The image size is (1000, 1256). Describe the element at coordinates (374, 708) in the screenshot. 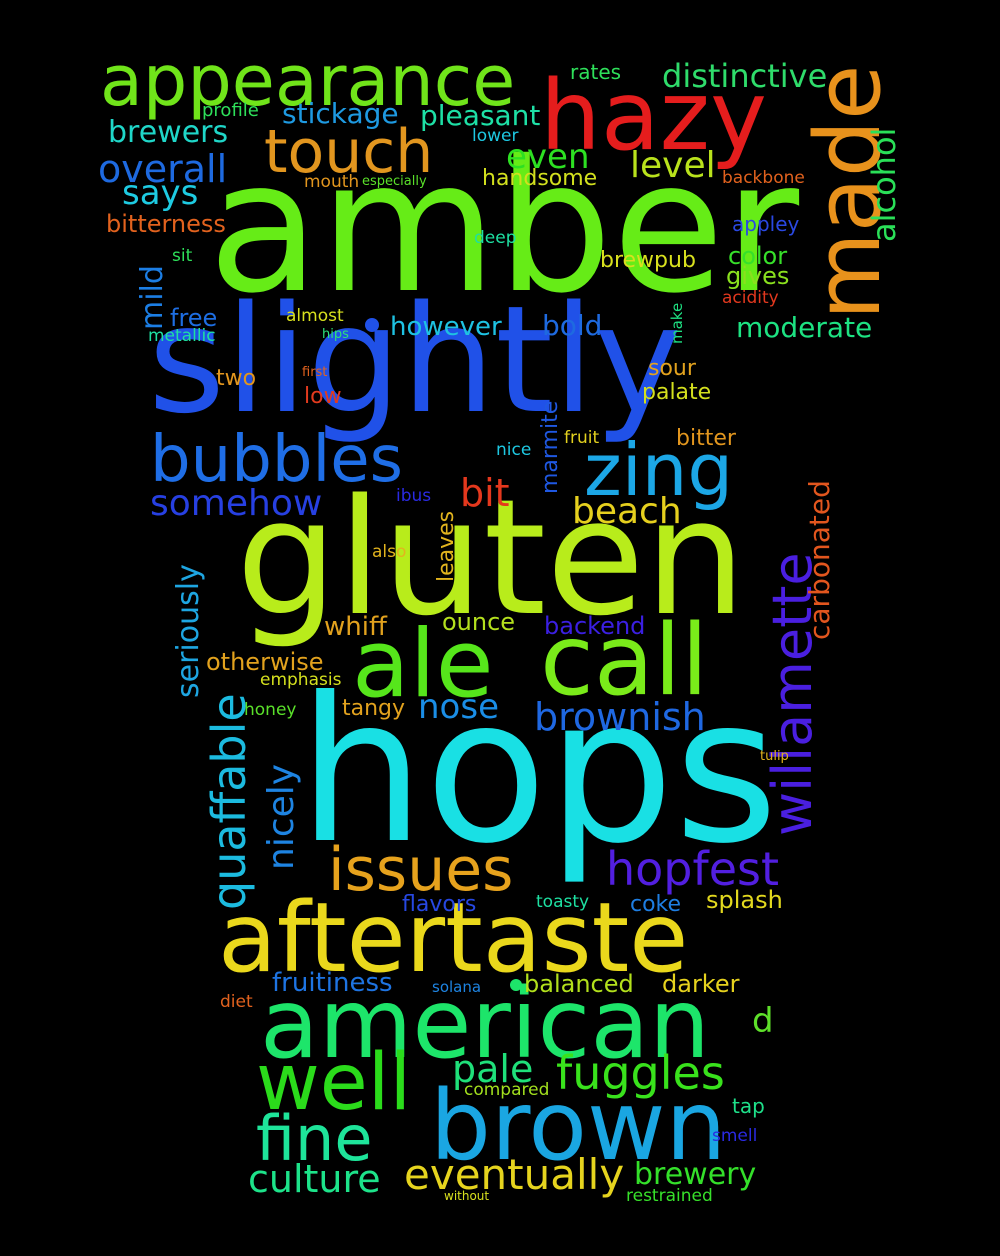

I see `word-tangy: tangy` at that location.